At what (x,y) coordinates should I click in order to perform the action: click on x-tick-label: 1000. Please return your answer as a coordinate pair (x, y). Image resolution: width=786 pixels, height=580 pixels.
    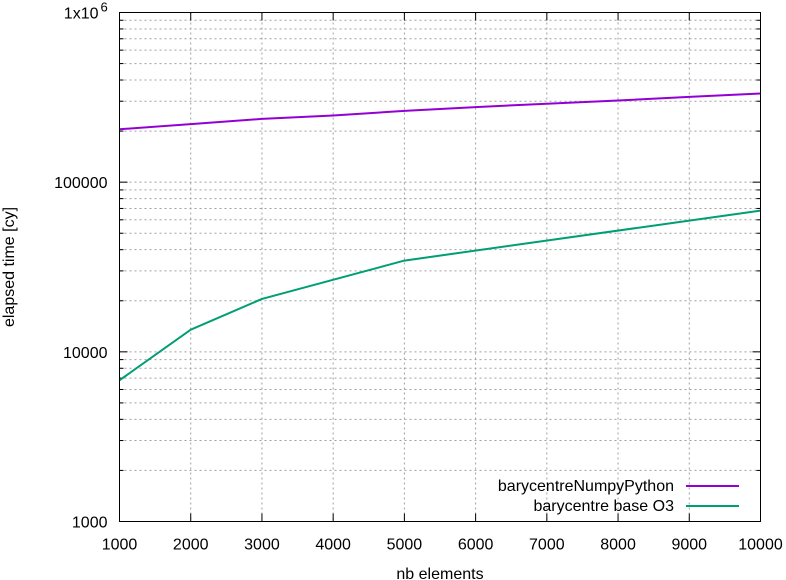
    Looking at the image, I should click on (120, 545).